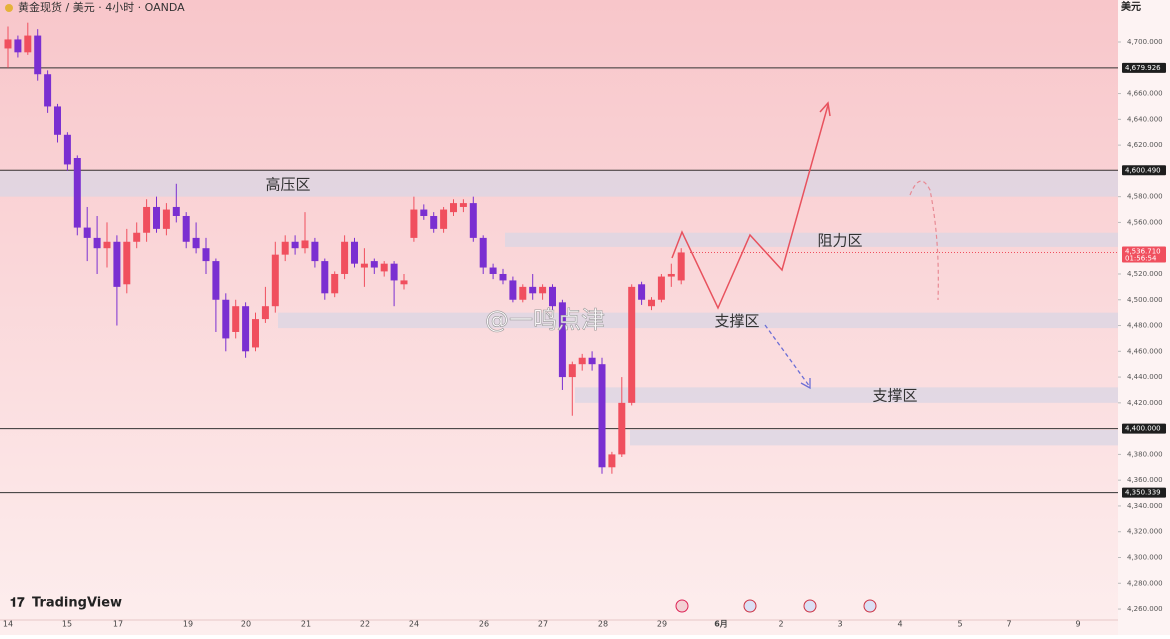 This screenshot has height=639, width=1170. I want to click on projection-arrowhead, so click(825, 109).